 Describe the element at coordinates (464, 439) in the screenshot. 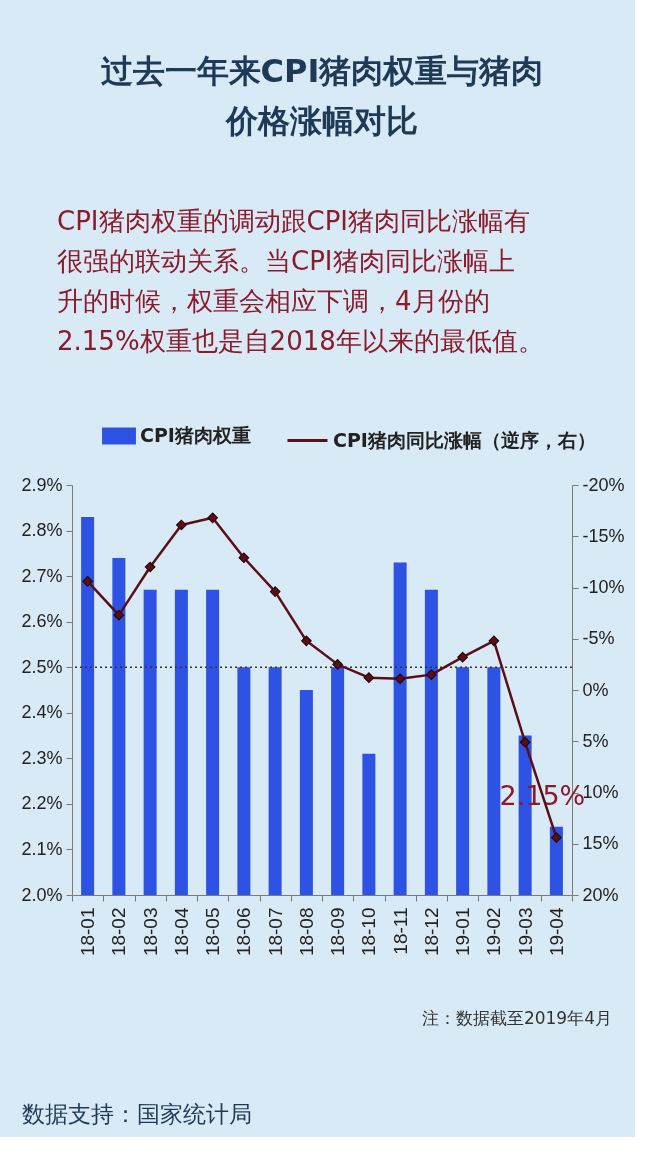

I see `legend-label: CPI猪肉同比涨幅（逆序，右）` at that location.